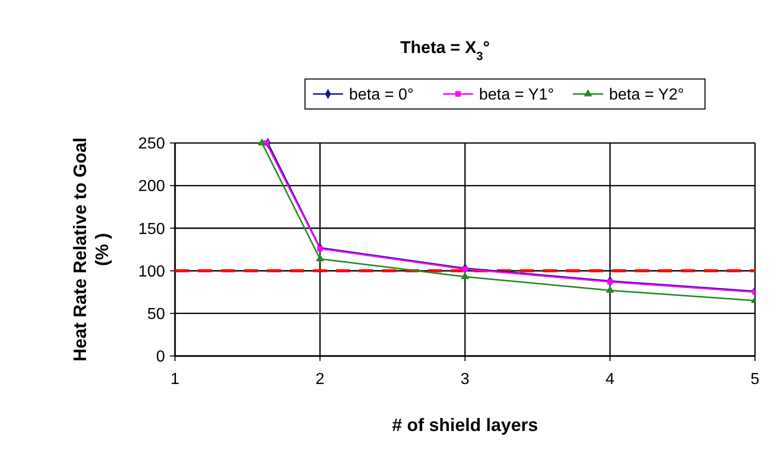 This screenshot has width=779, height=459. I want to click on y-tick-label: 50, so click(156, 314).